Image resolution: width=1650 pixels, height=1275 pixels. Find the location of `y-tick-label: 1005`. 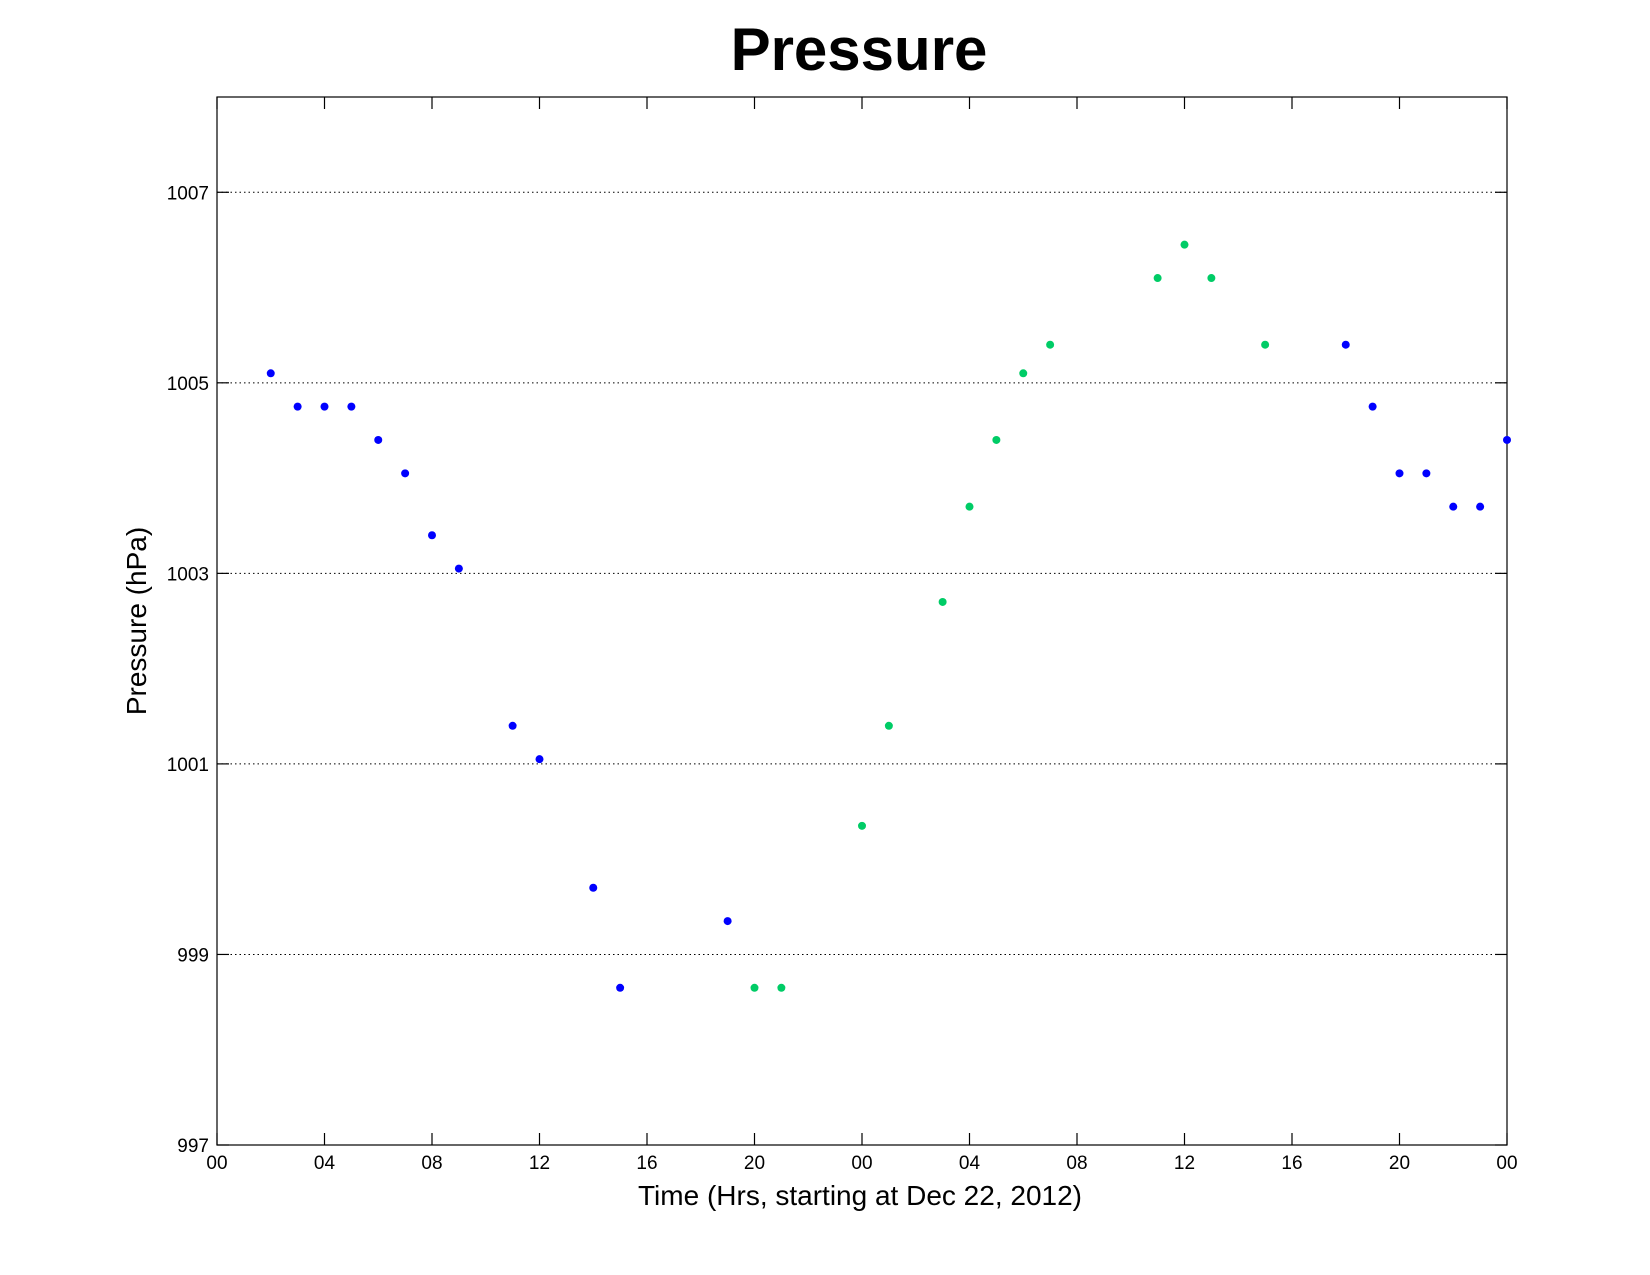

y-tick-label: 1005 is located at coordinates (188, 384).